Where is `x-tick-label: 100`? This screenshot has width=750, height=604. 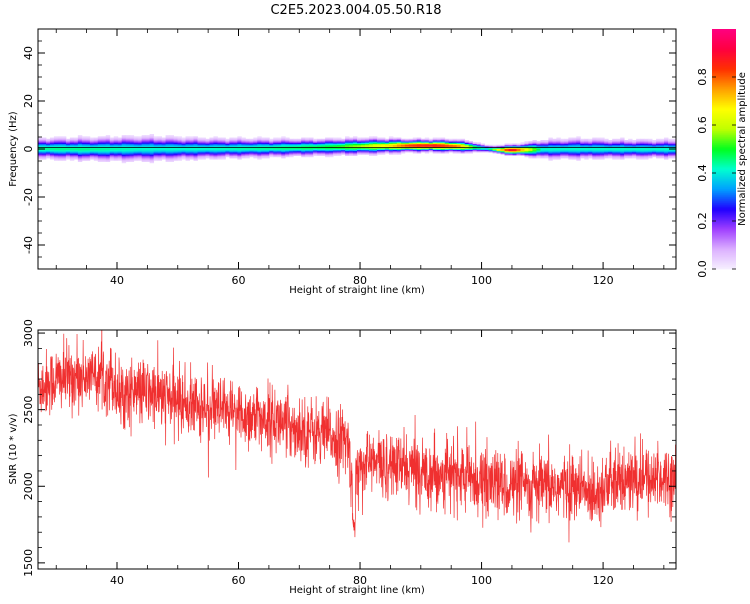
x-tick-label: 100 is located at coordinates (481, 280).